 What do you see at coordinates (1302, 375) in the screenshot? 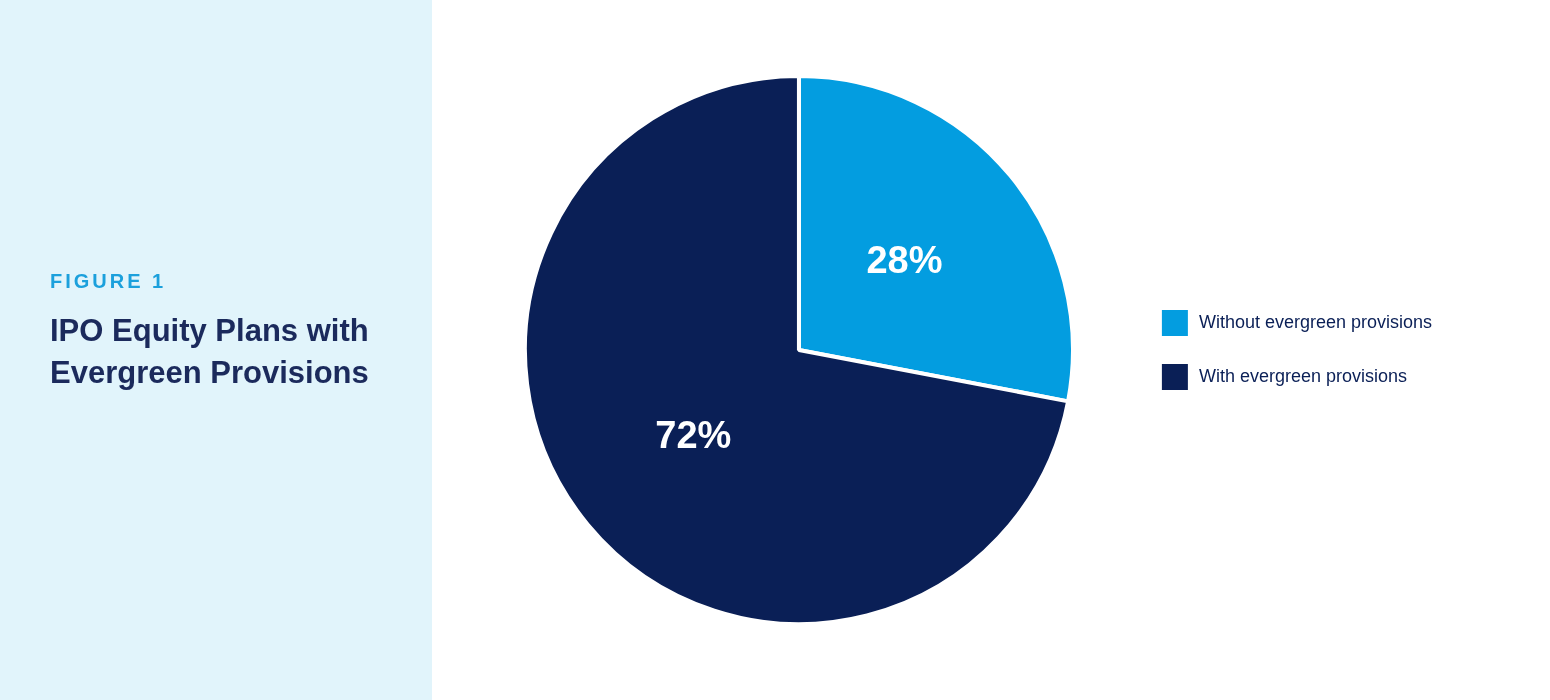
I see `legend-label: With evergreen provisions` at bounding box center [1302, 375].